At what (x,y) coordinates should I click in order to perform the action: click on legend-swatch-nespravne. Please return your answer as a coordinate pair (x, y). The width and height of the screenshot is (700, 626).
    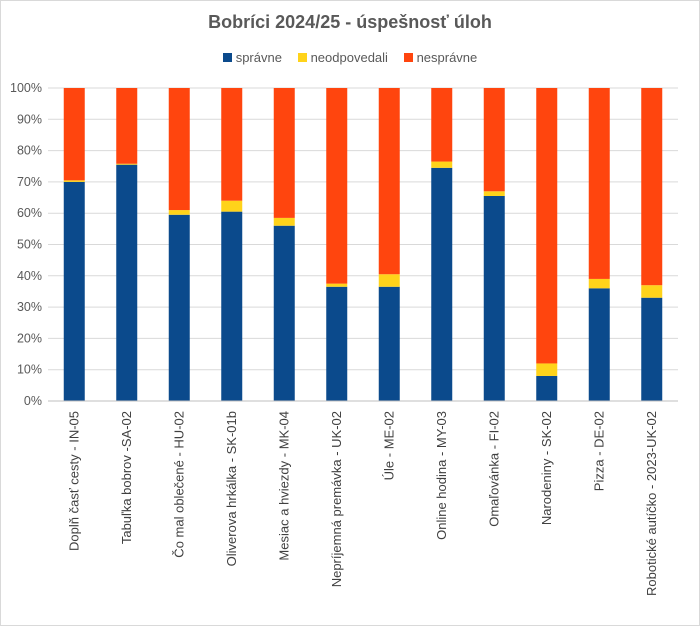
    Looking at the image, I should click on (408, 58).